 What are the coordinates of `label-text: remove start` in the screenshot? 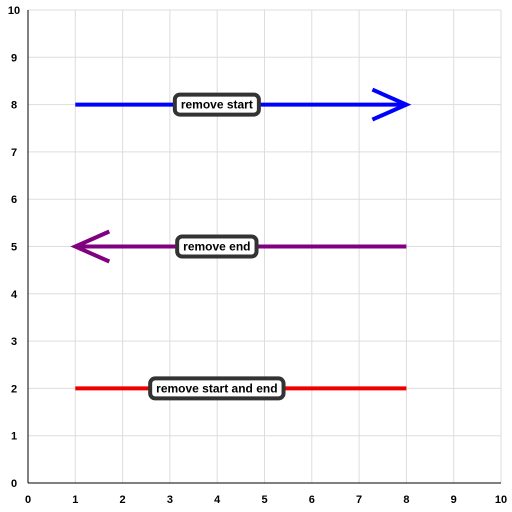 It's located at (217, 105).